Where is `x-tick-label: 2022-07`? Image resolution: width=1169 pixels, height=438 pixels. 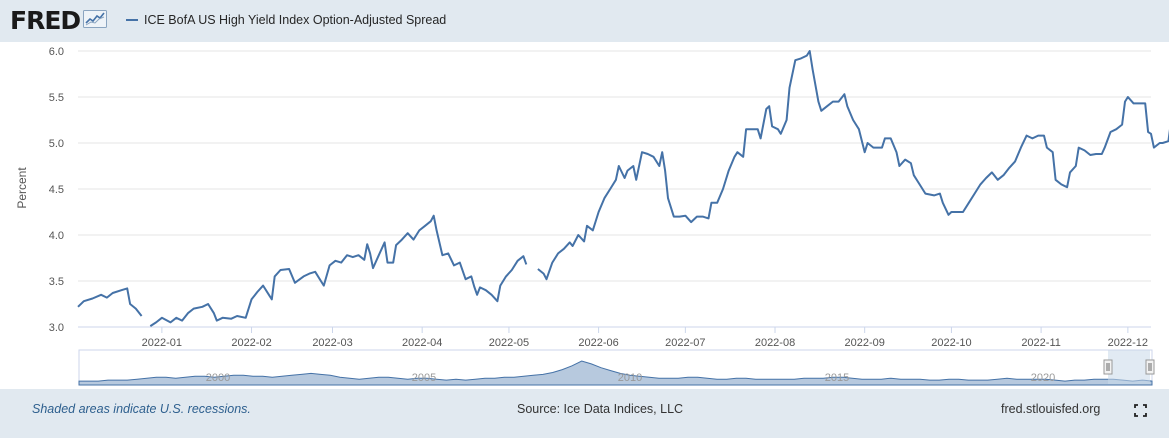 x-tick-label: 2022-07 is located at coordinates (685, 343).